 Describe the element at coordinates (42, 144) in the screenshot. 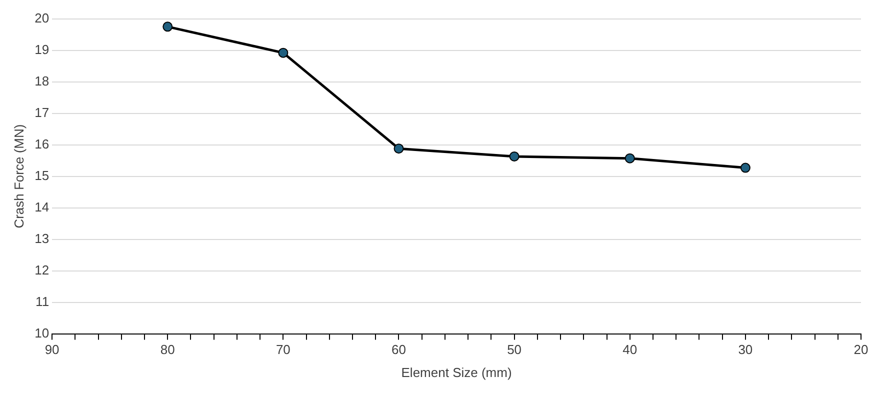

I see `y-tick-label: 16` at that location.